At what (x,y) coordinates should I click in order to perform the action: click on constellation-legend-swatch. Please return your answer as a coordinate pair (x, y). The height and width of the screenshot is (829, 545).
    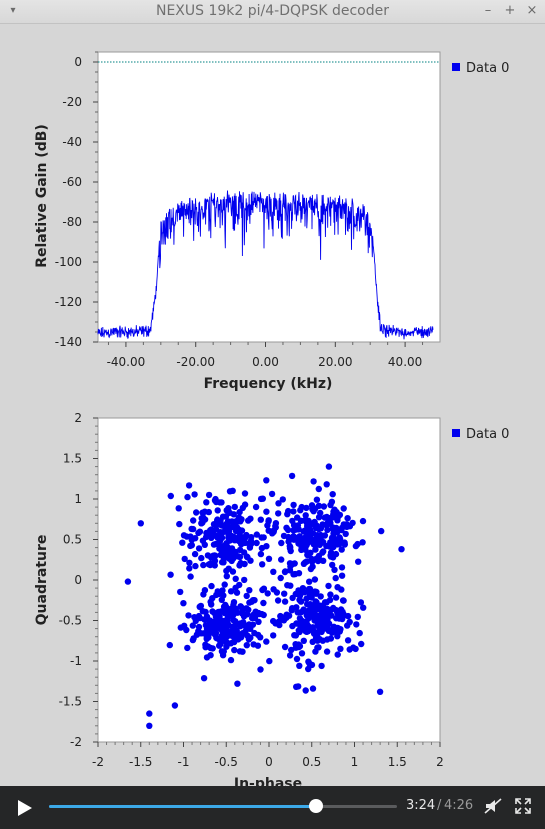
    Looking at the image, I should click on (456, 433).